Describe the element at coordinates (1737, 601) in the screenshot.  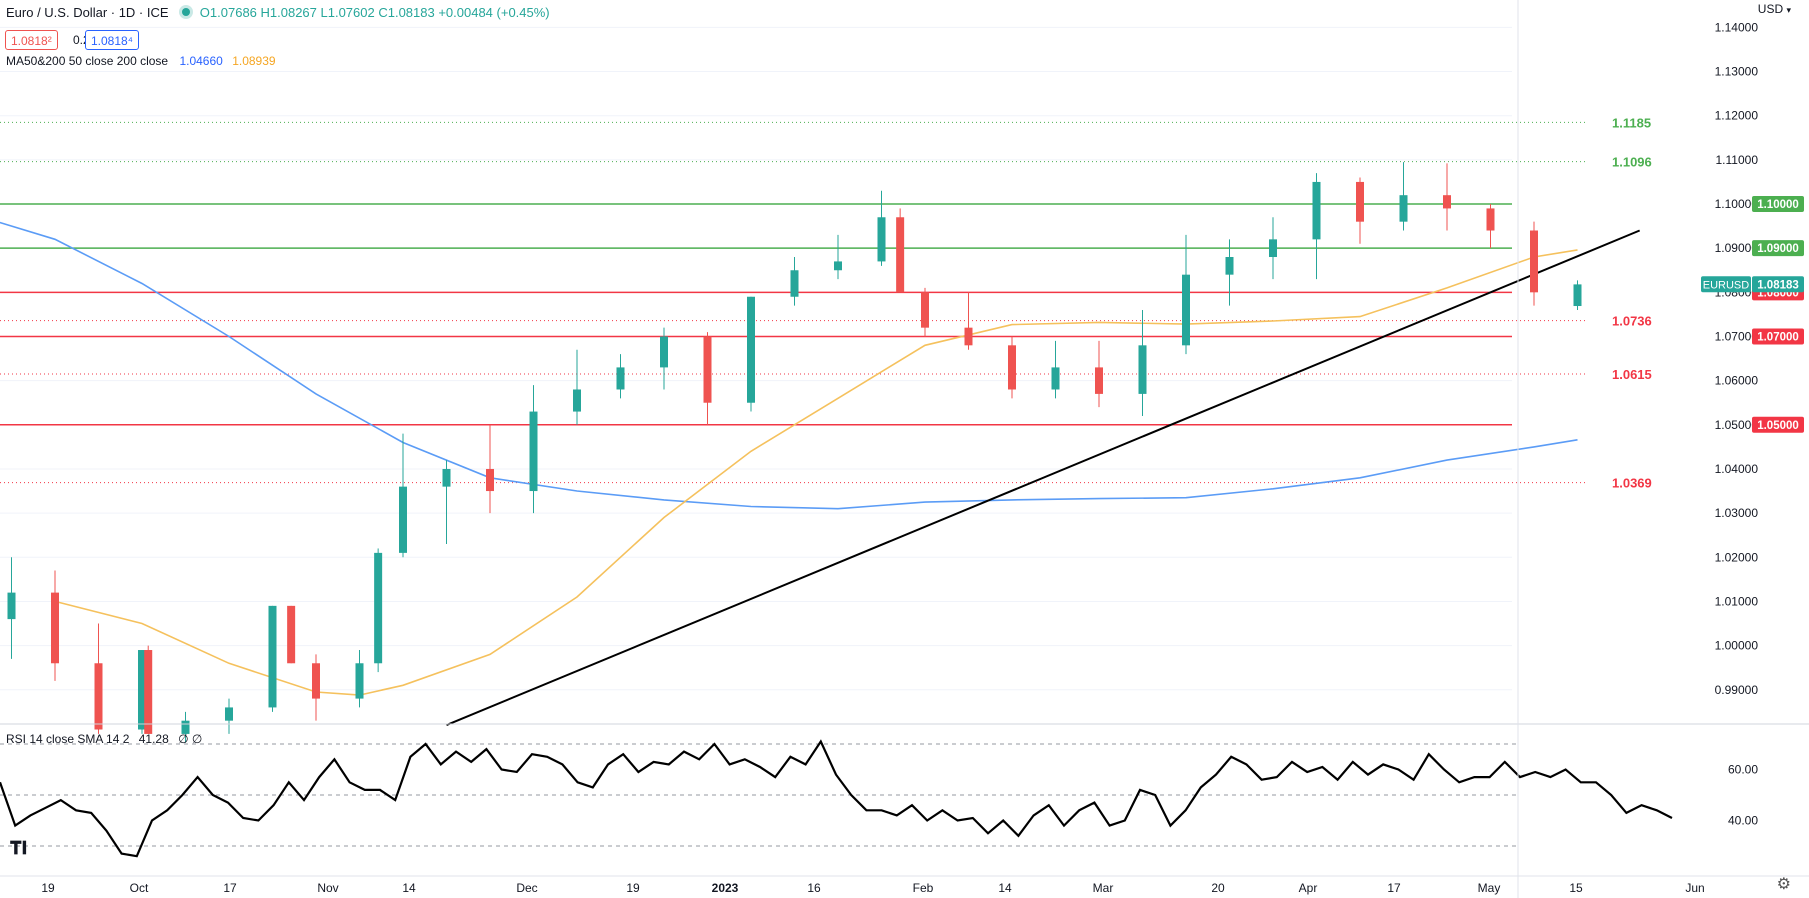
I see `price-tick-label: 1.01000` at that location.